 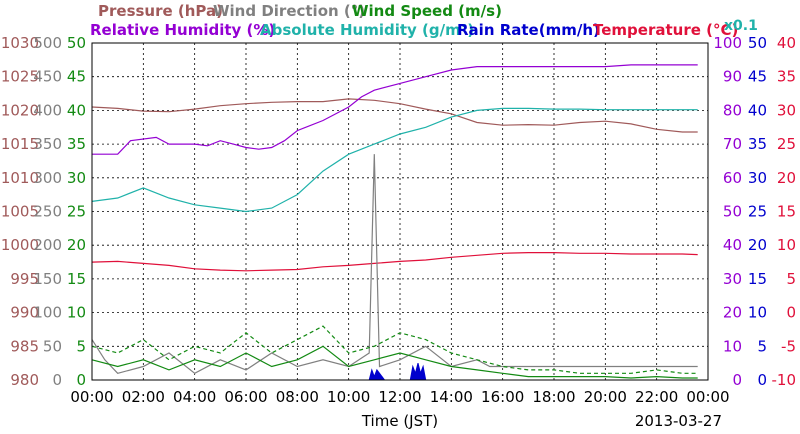 I want to click on y-tick-temperature: 0, so click(x=791, y=313).